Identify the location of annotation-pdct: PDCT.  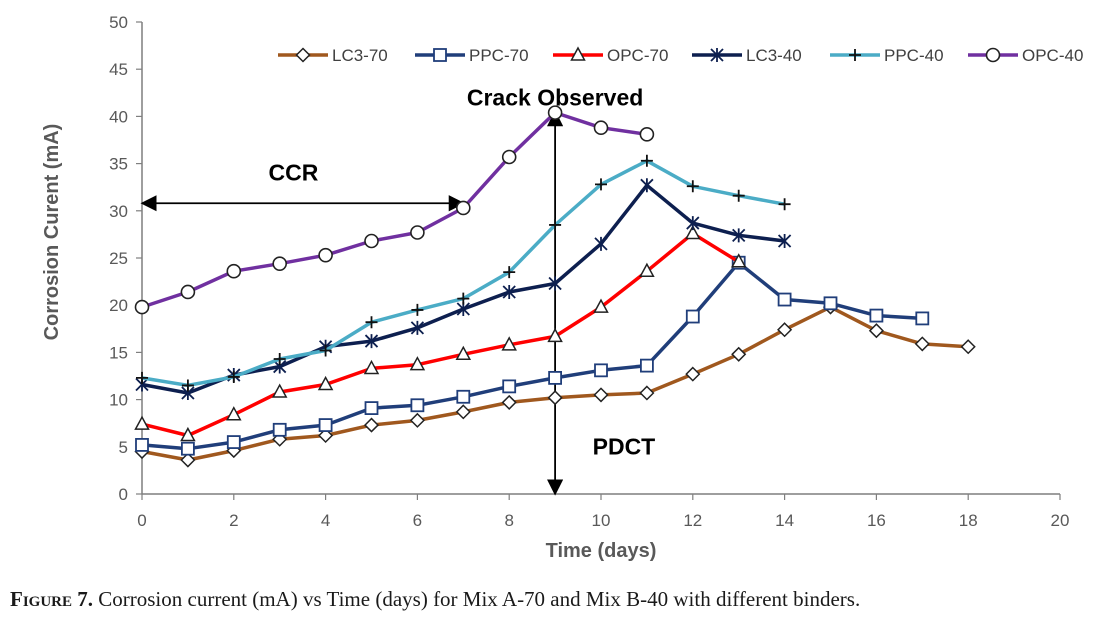
(624, 446).